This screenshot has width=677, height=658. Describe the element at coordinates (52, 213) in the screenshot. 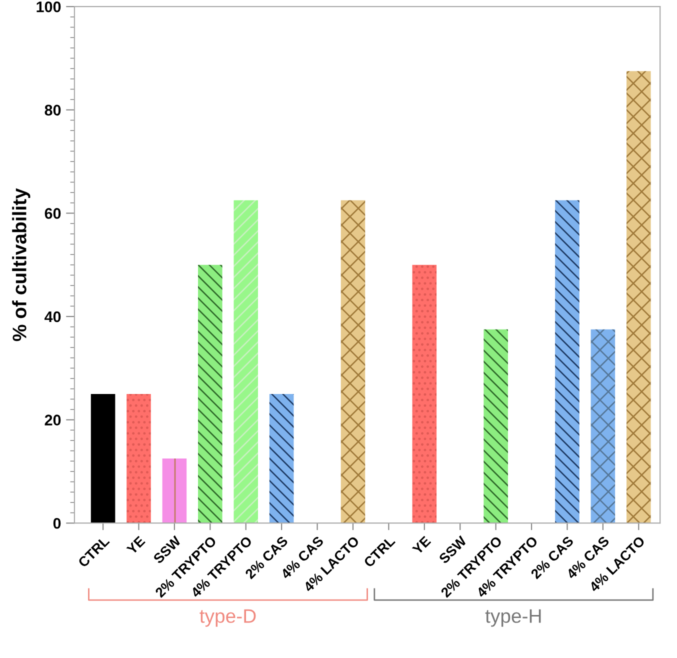

I see `y-tick-label: 60` at that location.